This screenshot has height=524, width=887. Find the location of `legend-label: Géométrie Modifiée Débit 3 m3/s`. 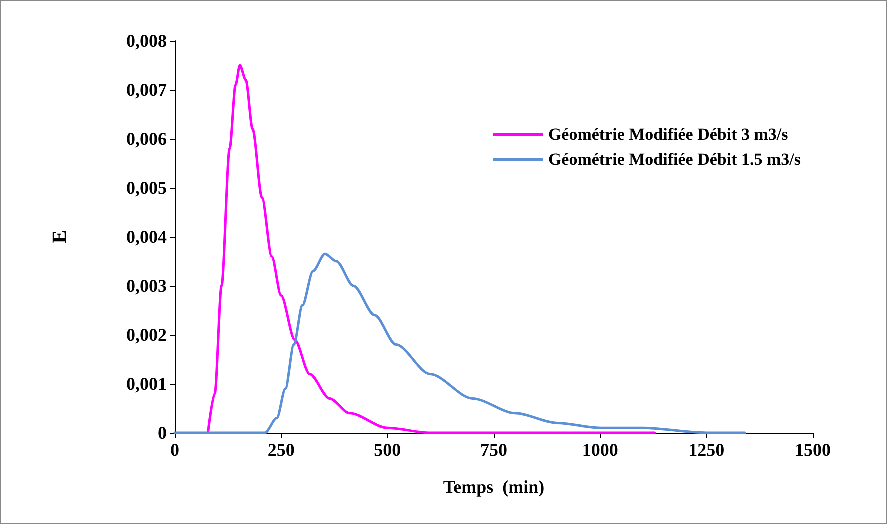

legend-label: Géométrie Modifiée Débit 3 m3/s is located at coordinates (668, 134).